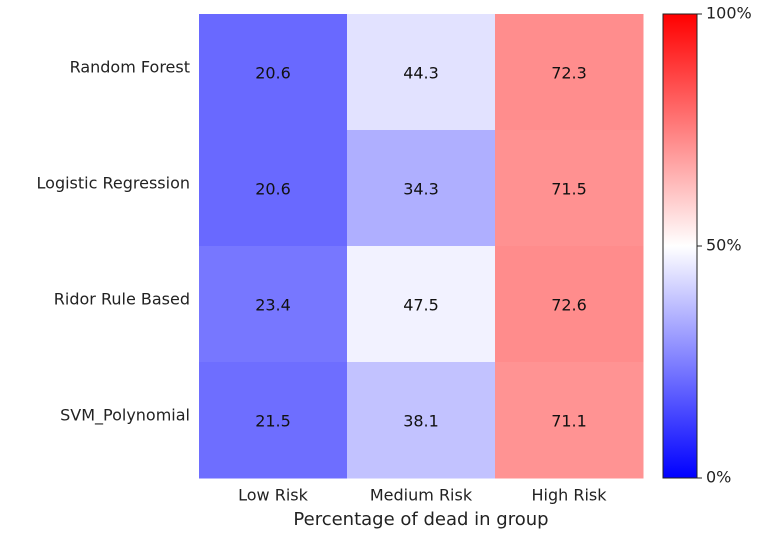 The height and width of the screenshot is (533, 759). Describe the element at coordinates (130, 67) in the screenshot. I see `y-tick-label: Random Forest` at that location.